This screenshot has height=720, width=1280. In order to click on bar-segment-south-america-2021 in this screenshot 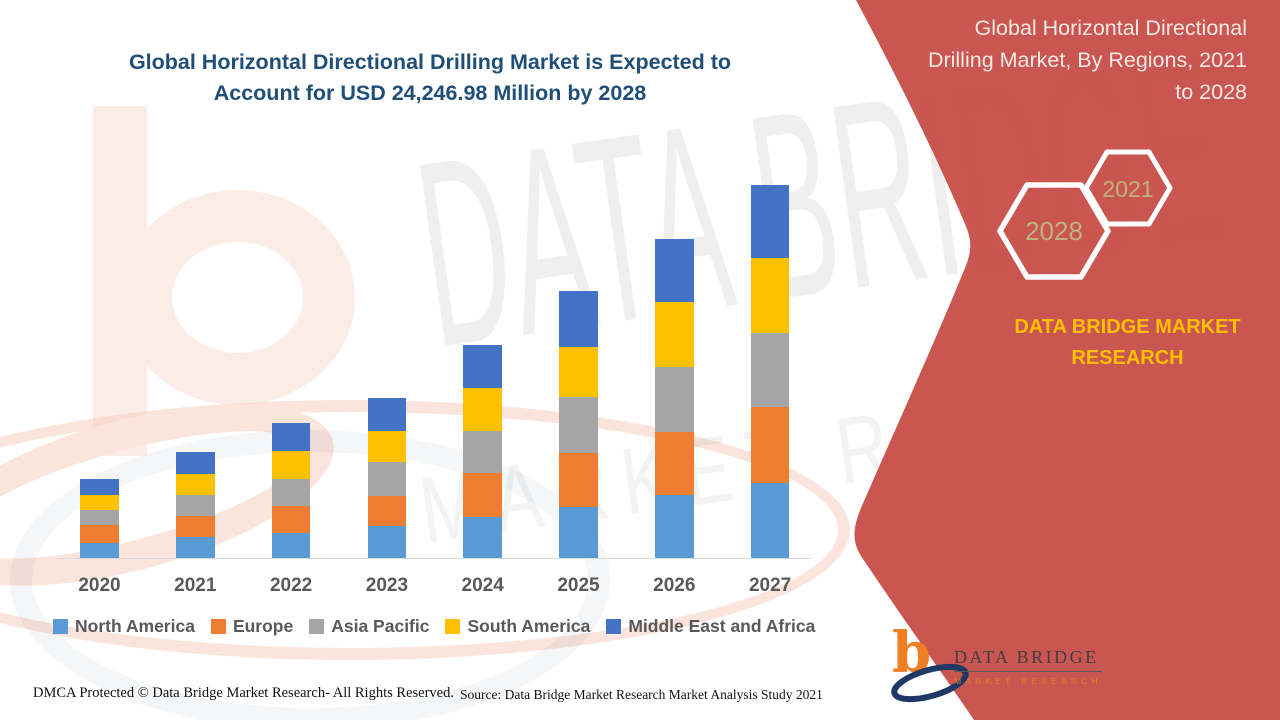, I will do `click(195, 484)`.